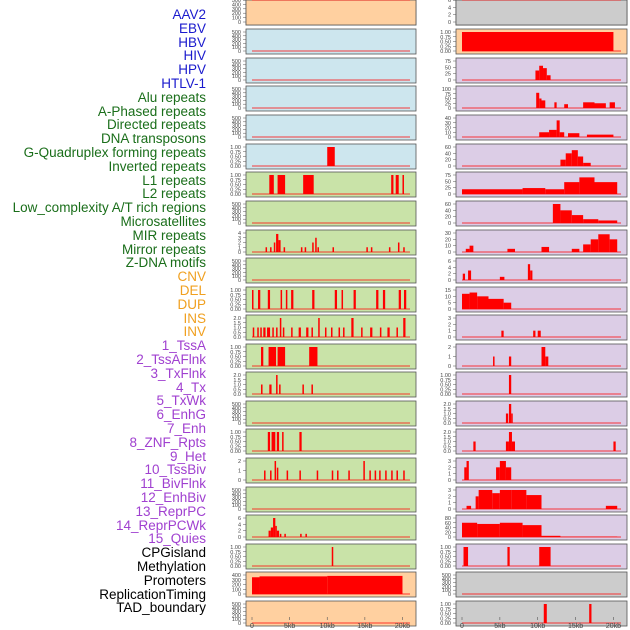  What do you see at coordinates (161, 608) in the screenshot?
I see `track-label: TAD_boundary` at bounding box center [161, 608].